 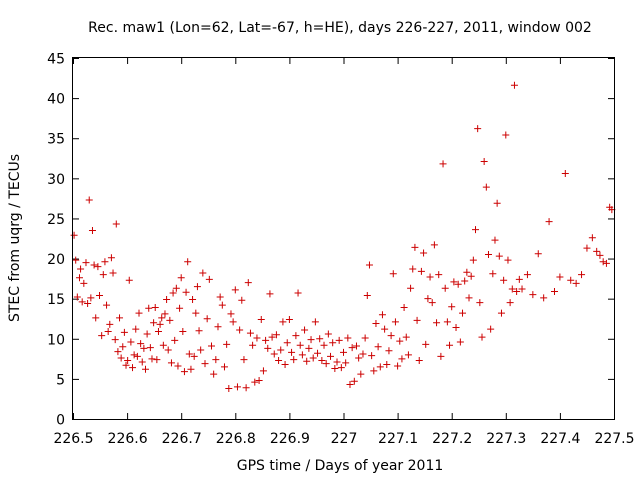 I want to click on x-tick: 226.7, so click(x=182, y=252).